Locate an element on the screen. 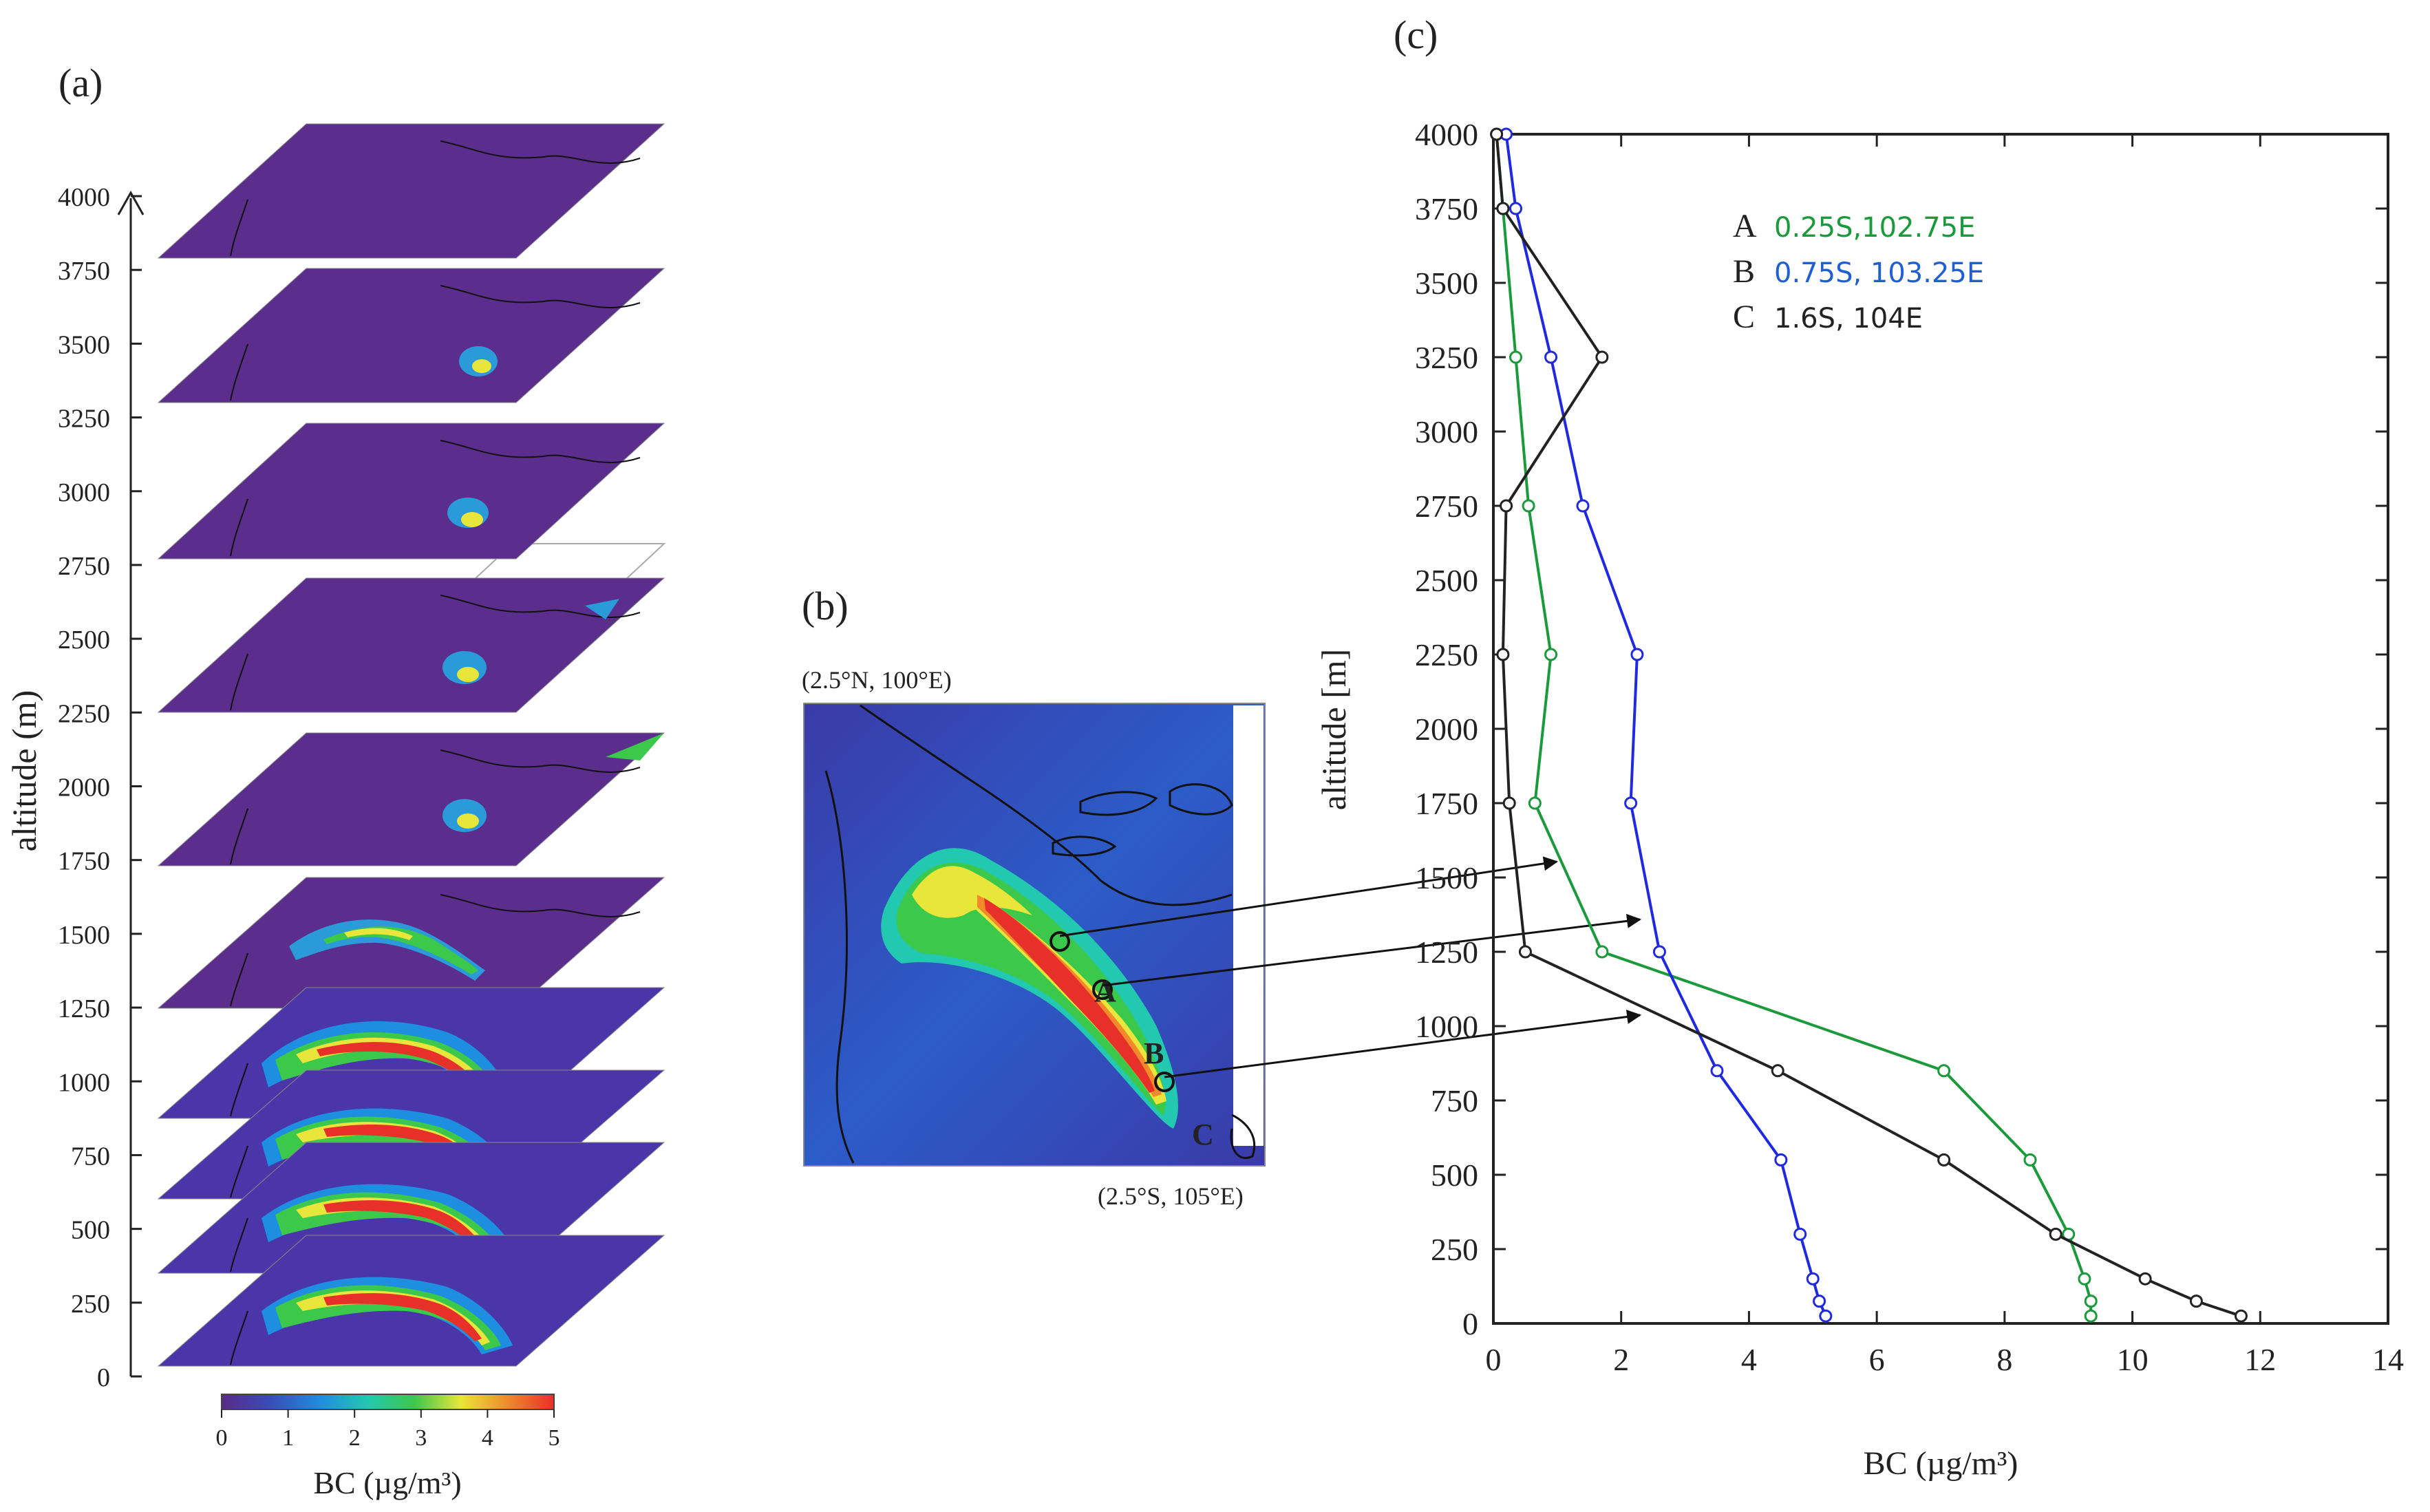  panel-a-ytick-label: 500 is located at coordinates (90, 1230).